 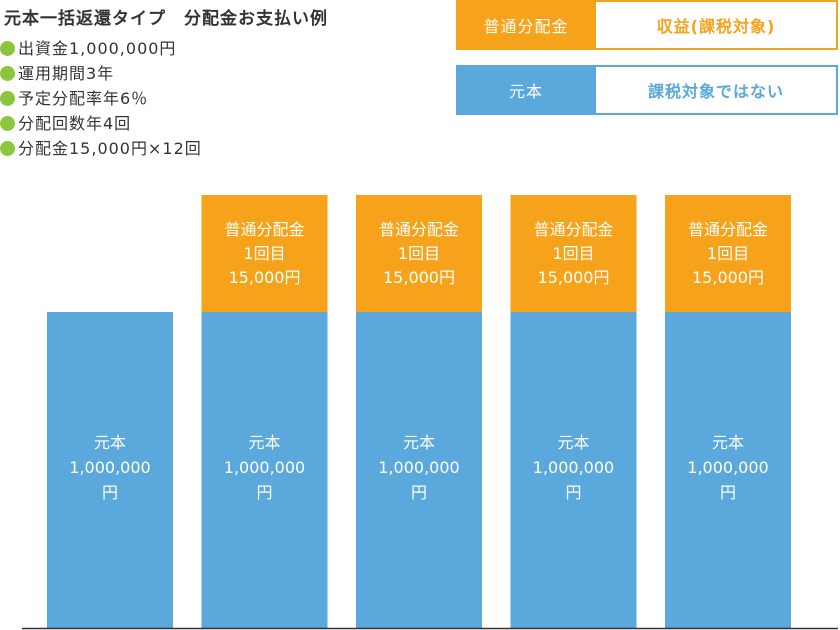 I want to click on legend-principal: 元本 課税対象ではない, so click(x=647, y=90).